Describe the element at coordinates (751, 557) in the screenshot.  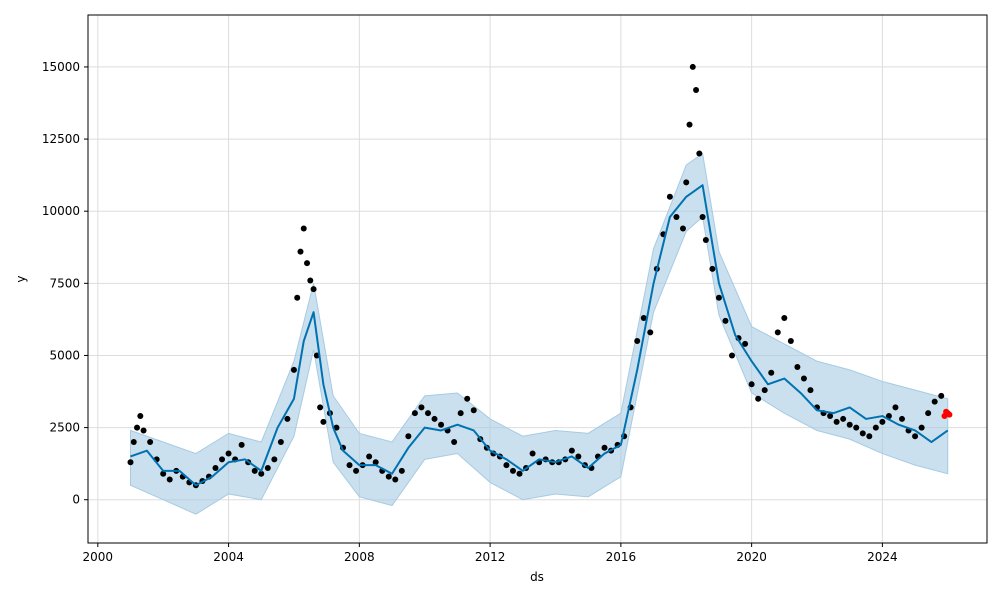
I see `x-tick-label: 2020` at that location.